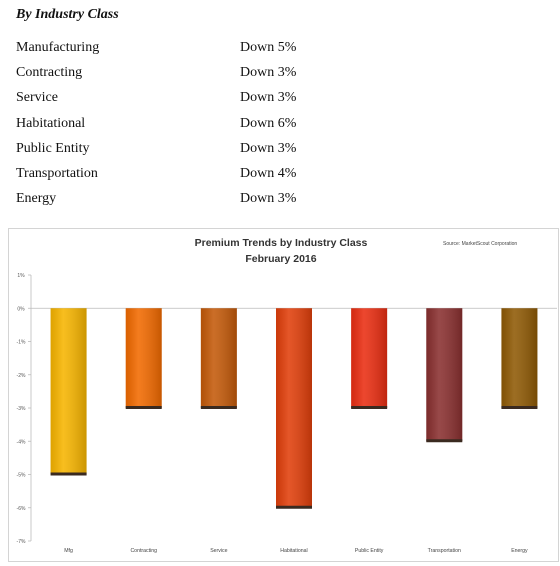 This screenshot has height=566, width=560. I want to click on industry-name: Manufacturing, so click(58, 47).